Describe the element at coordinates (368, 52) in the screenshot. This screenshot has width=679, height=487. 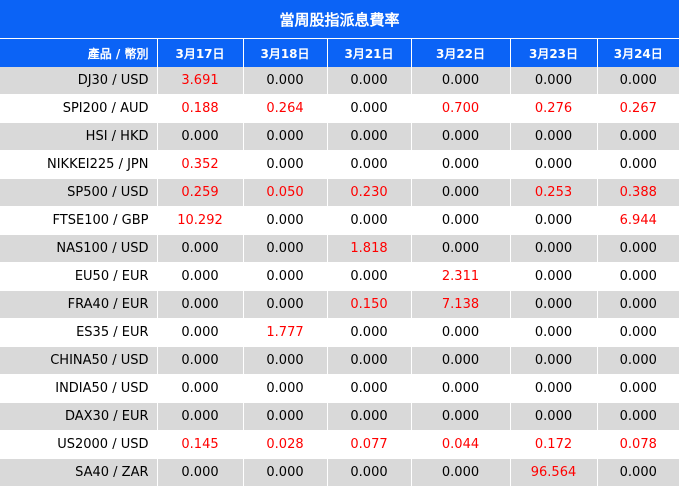
I see `column-header-date: 3月21日` at that location.